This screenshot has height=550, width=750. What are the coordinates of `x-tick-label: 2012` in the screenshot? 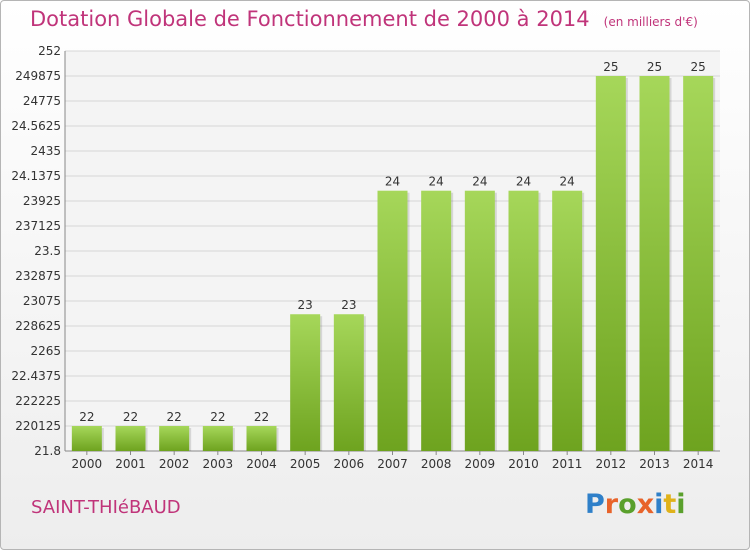 It's located at (611, 464).